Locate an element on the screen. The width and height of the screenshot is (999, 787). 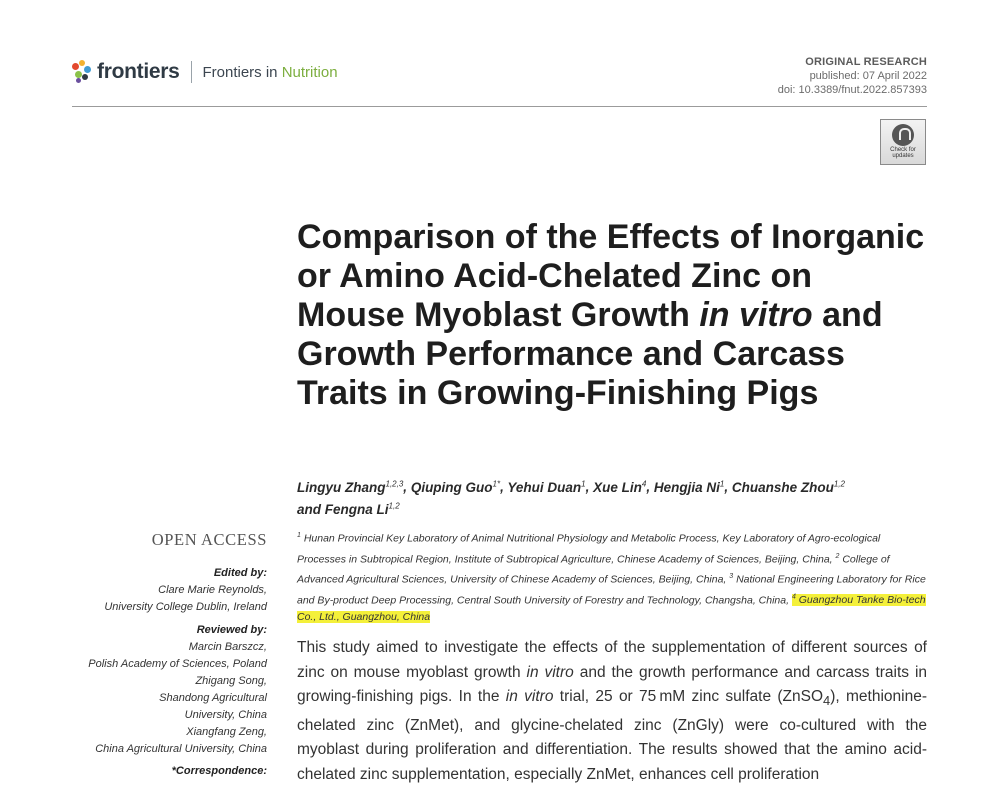
doi-link: doi: 10.3389/fnut.2022.857393 is located at coordinates (852, 90).